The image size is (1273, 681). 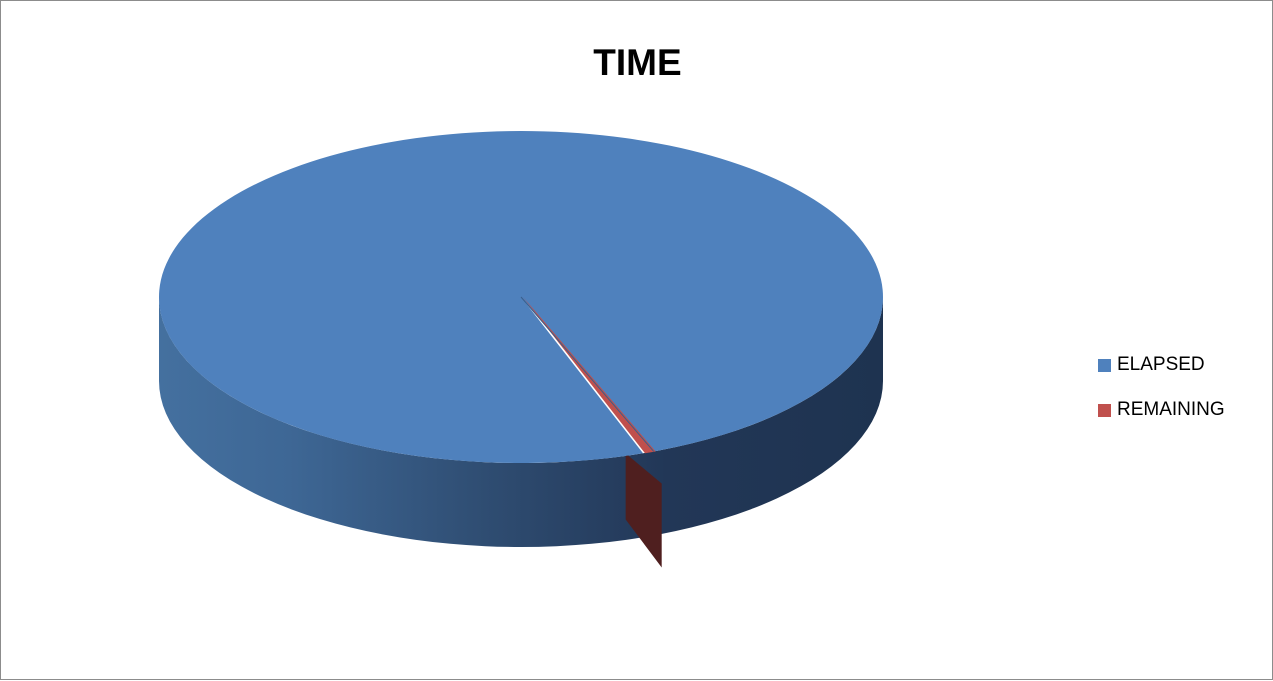 I want to click on legend: ELAPSED REMAINING, so click(x=1161, y=396).